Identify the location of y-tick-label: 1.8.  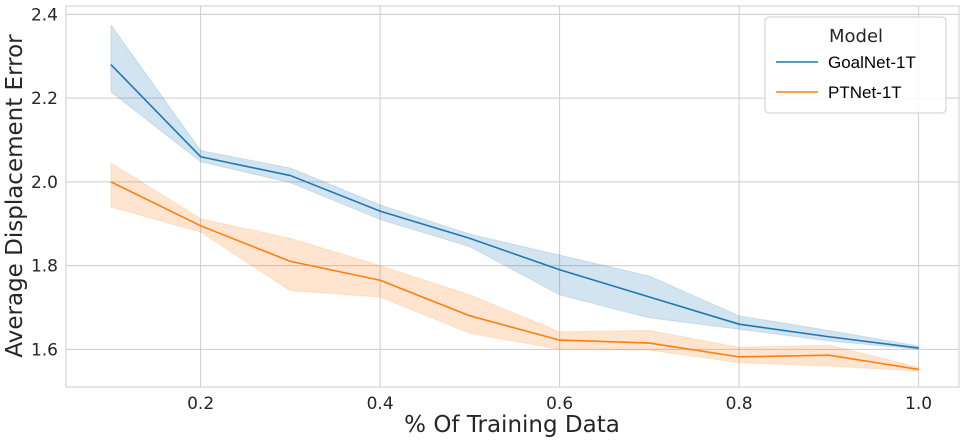
(44, 267).